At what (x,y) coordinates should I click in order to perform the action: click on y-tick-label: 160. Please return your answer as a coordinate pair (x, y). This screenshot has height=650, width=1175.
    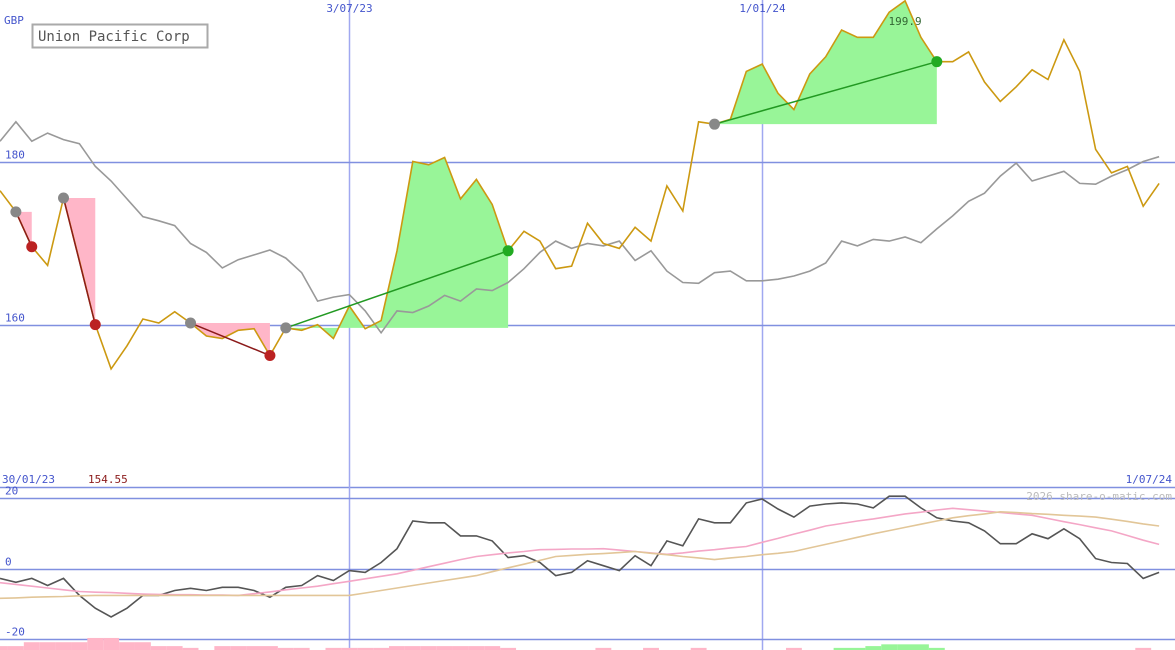
    Looking at the image, I should click on (15, 318).